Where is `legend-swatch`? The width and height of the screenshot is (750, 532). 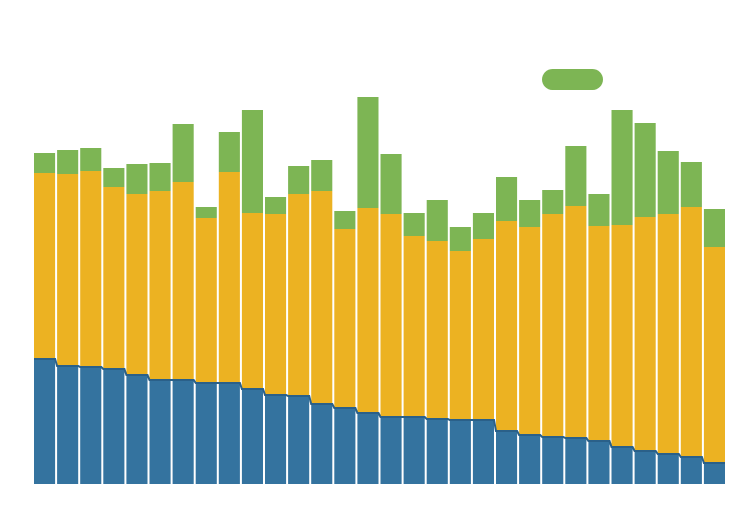
legend-swatch is located at coordinates (572, 79).